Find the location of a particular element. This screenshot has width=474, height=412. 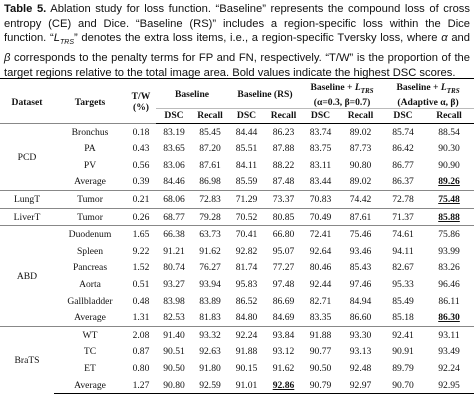

value-cell: 90.50 is located at coordinates (174, 369).